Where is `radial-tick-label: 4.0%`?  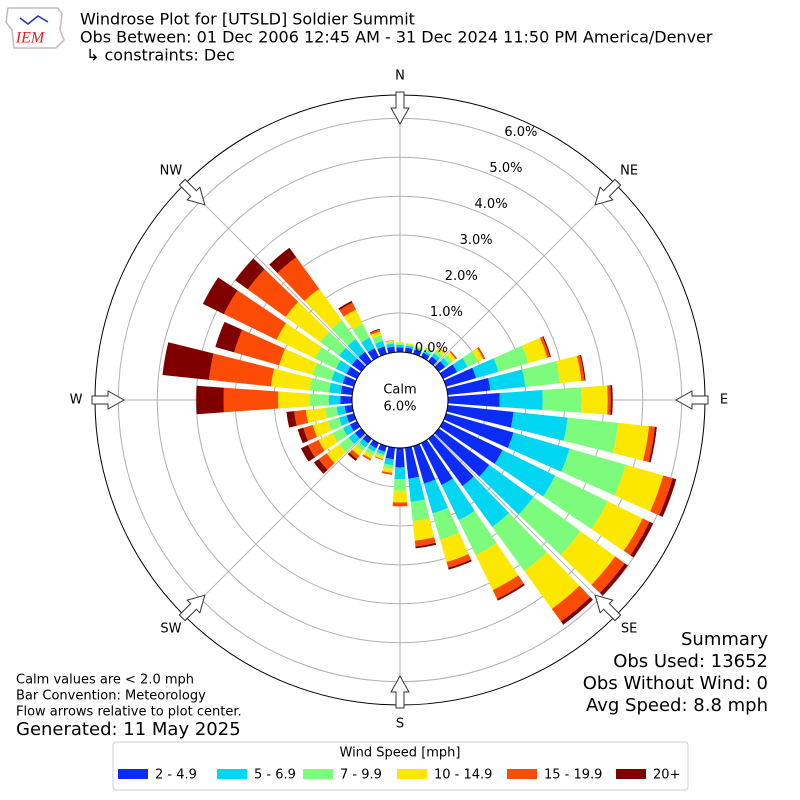 radial-tick-label: 4.0% is located at coordinates (491, 204).